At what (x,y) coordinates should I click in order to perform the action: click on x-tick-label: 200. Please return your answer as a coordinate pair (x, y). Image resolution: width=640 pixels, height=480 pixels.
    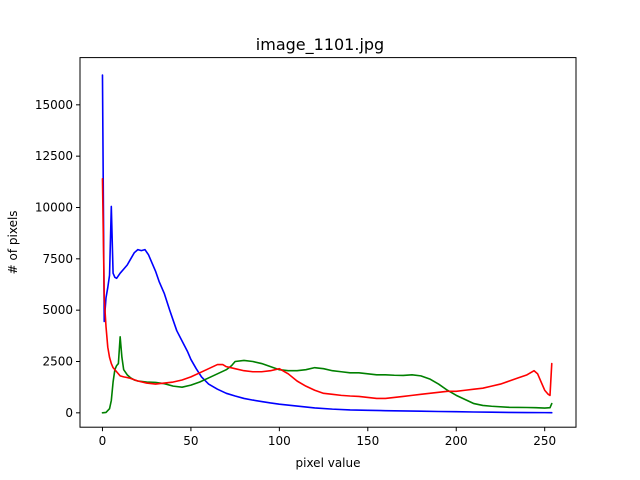
    Looking at the image, I should click on (456, 441).